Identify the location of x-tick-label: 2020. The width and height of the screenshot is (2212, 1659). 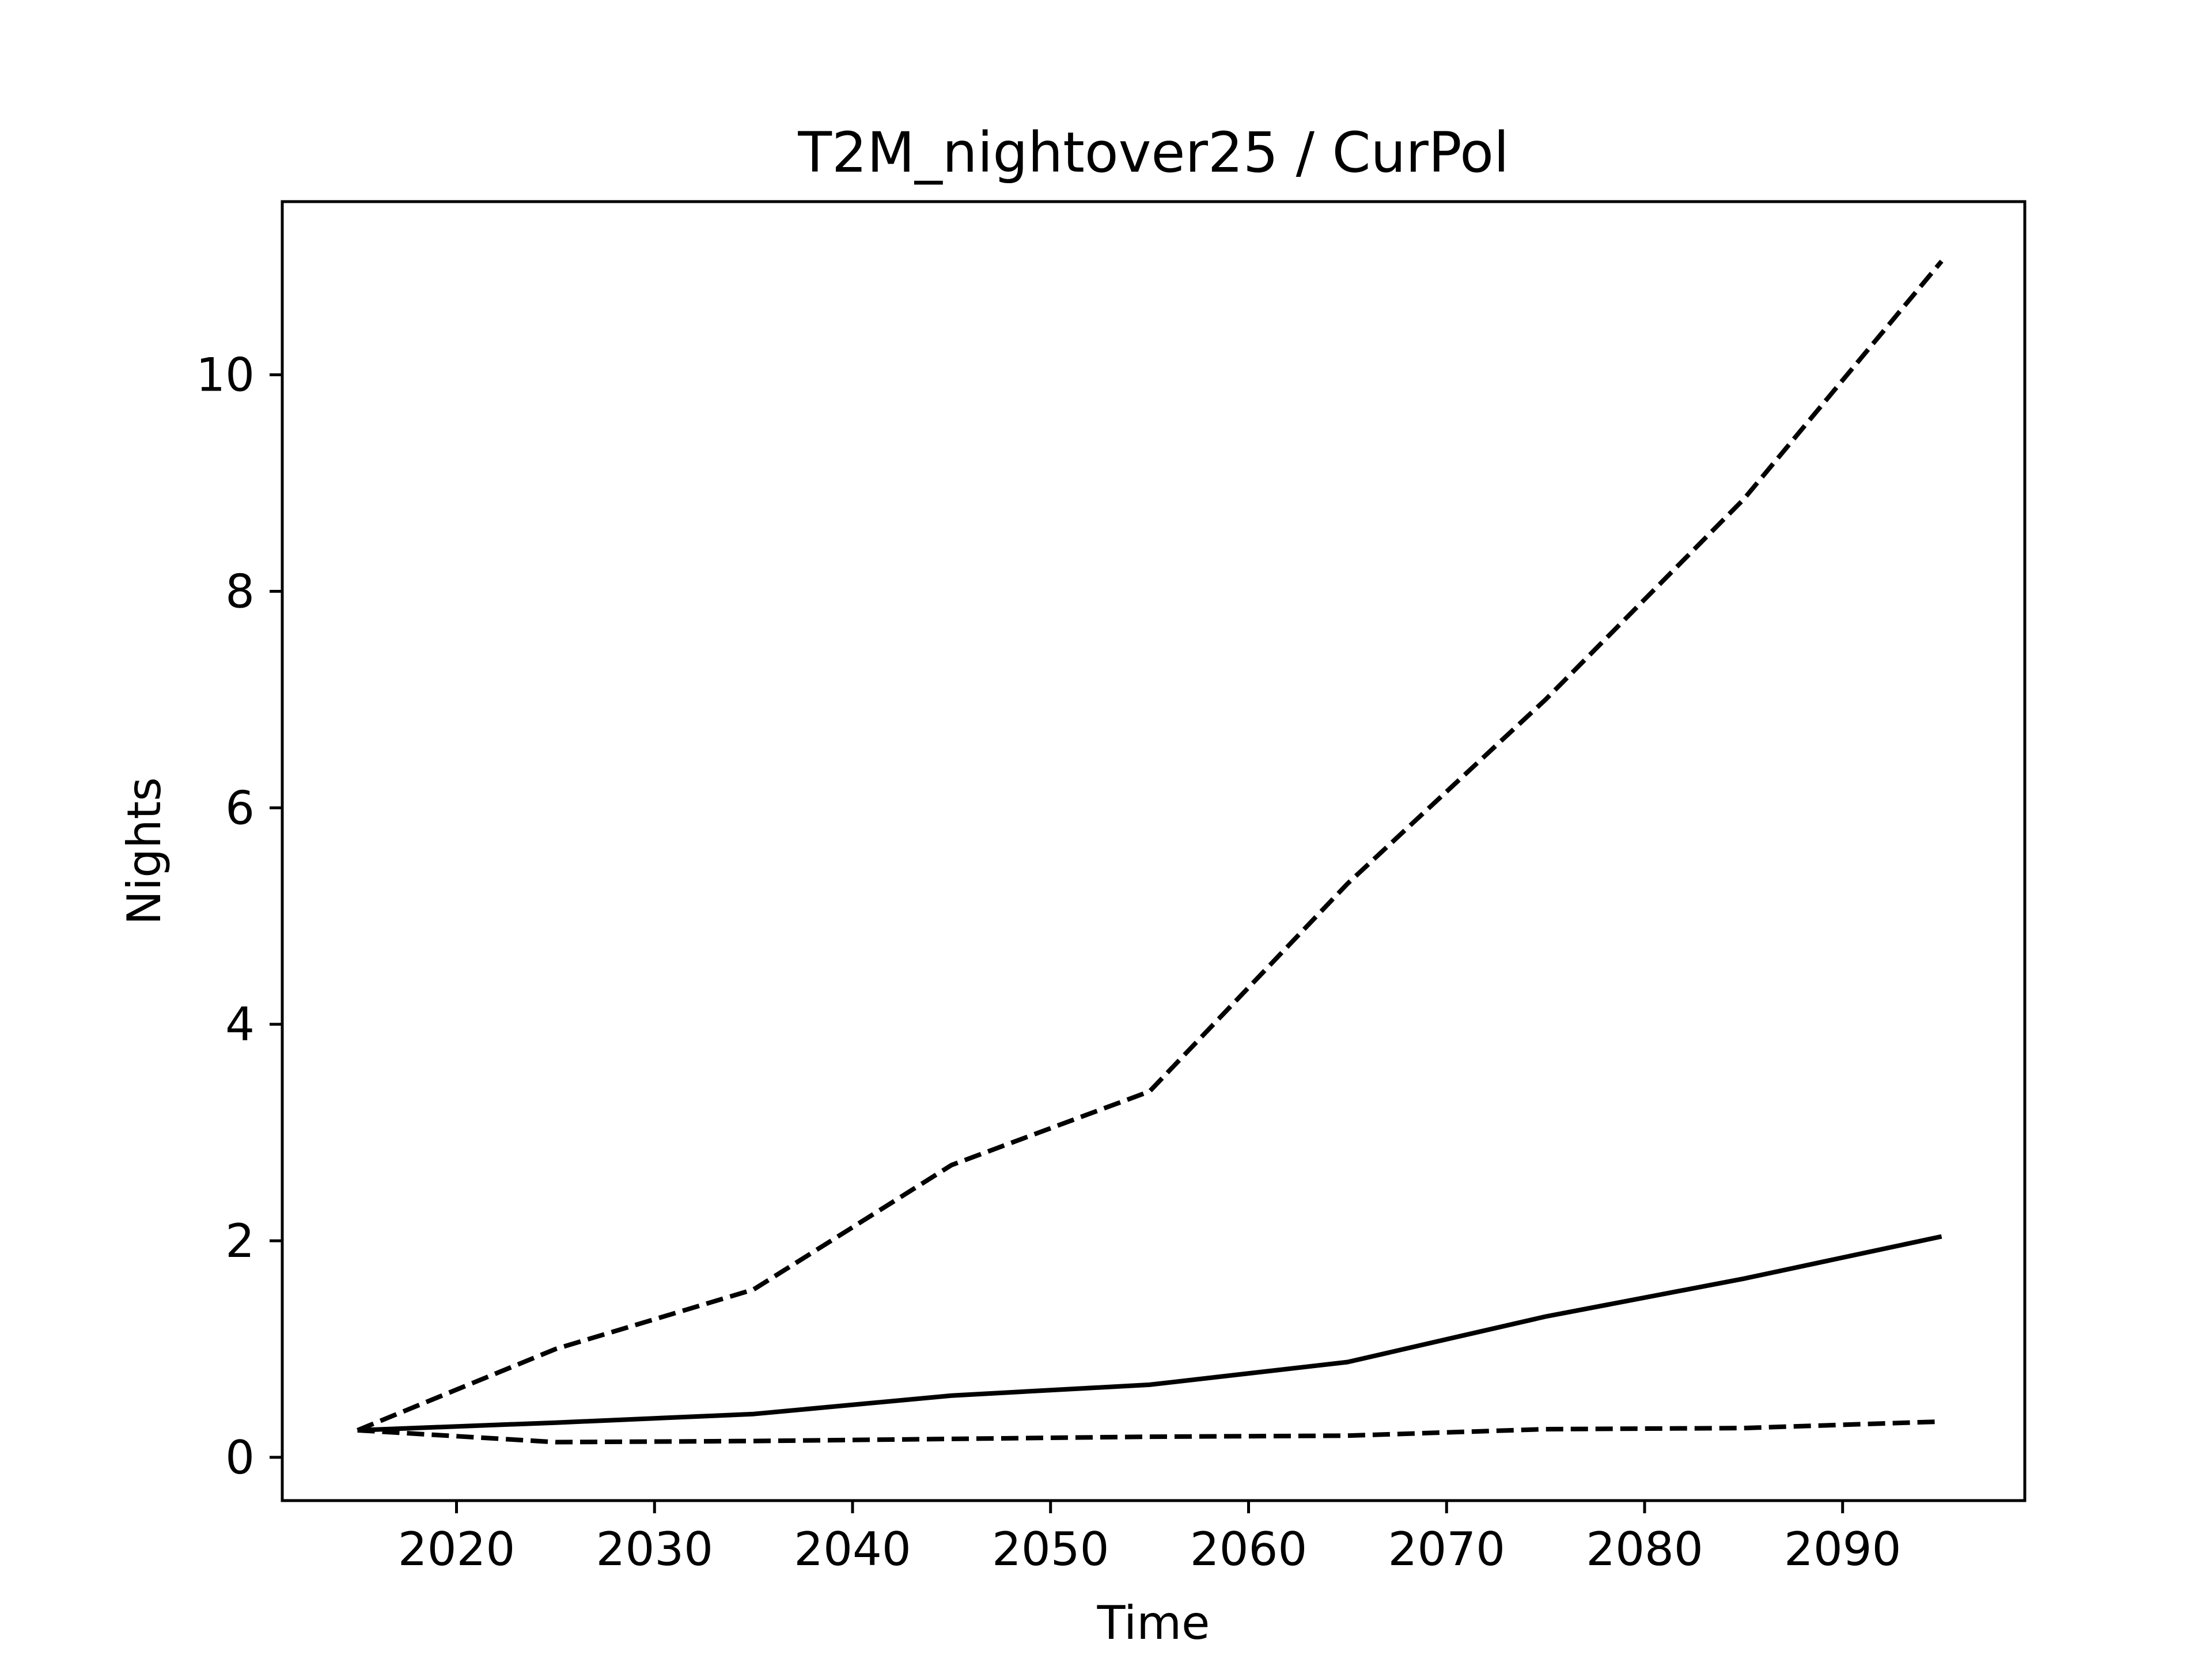
(457, 1549).